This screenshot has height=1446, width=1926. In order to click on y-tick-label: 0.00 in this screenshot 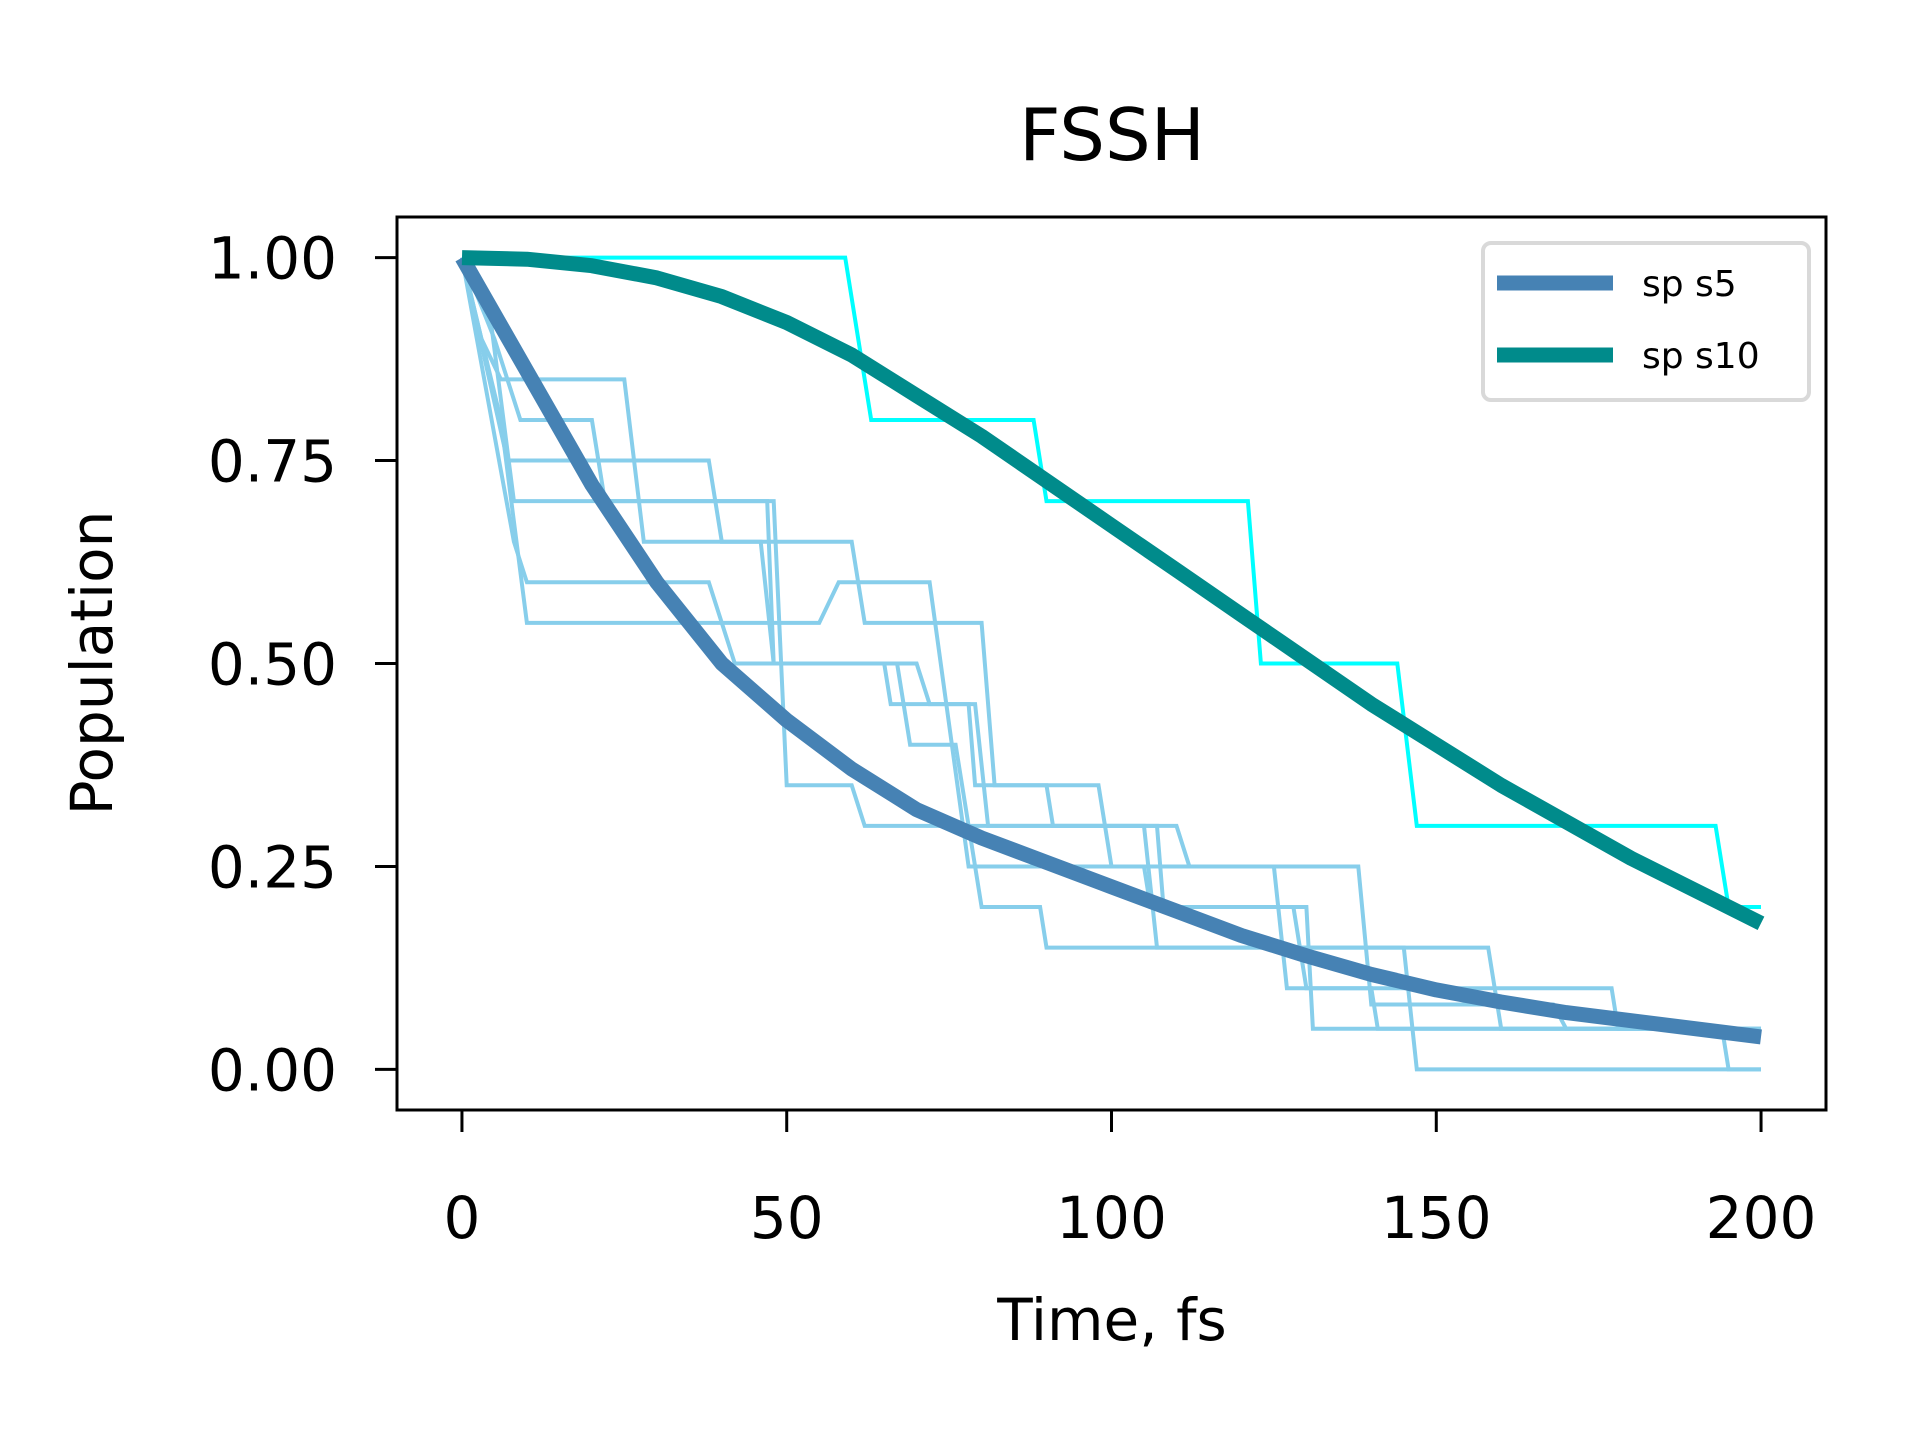, I will do `click(272, 1070)`.